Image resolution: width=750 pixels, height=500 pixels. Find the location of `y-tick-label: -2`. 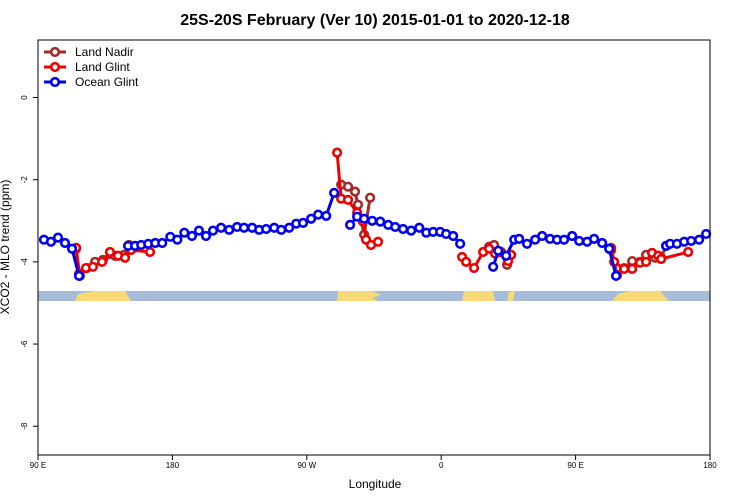

y-tick-label: -2 is located at coordinates (24, 180).